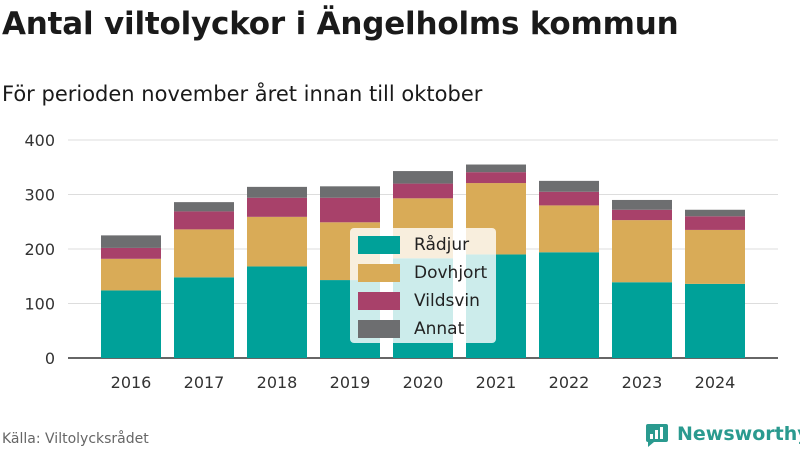  Describe the element at coordinates (715, 223) in the screenshot. I see `bar-segment-vildsvin-2024` at that location.